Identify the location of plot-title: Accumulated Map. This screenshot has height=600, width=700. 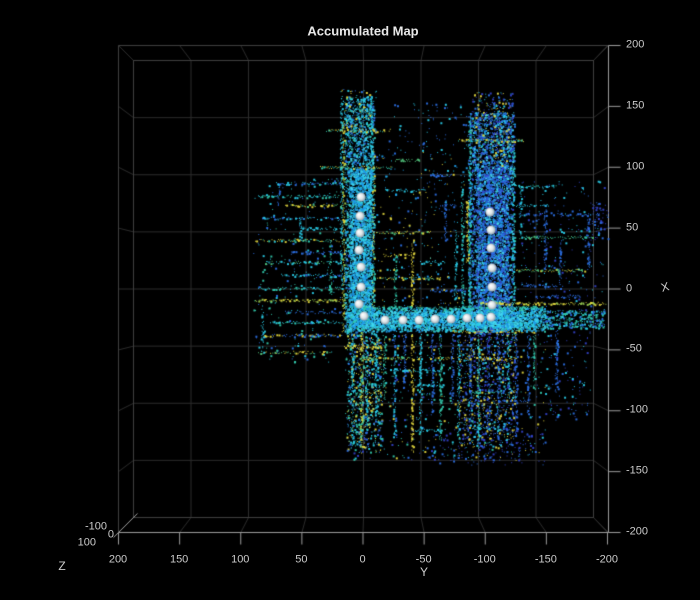
(363, 31).